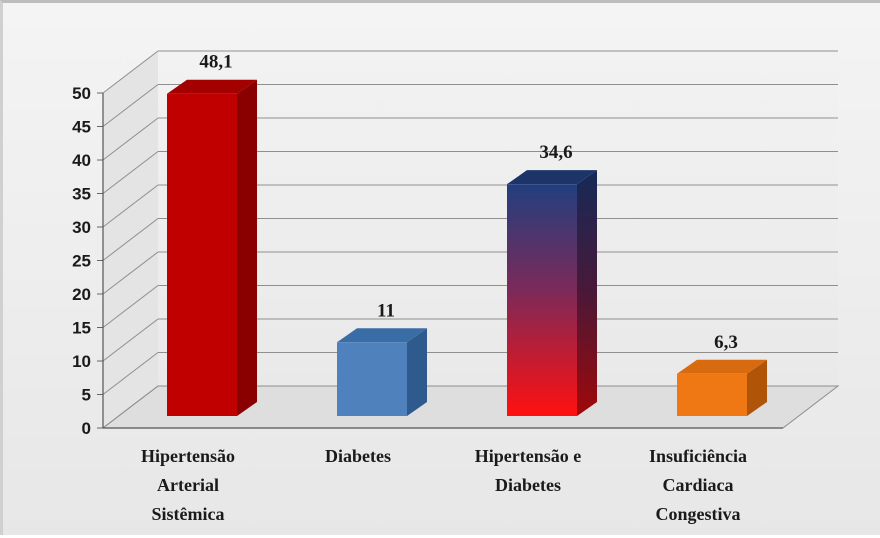 Image resolution: width=880 pixels, height=538 pixels. What do you see at coordinates (81, 160) in the screenshot?
I see `y-tick-label: 40` at bounding box center [81, 160].